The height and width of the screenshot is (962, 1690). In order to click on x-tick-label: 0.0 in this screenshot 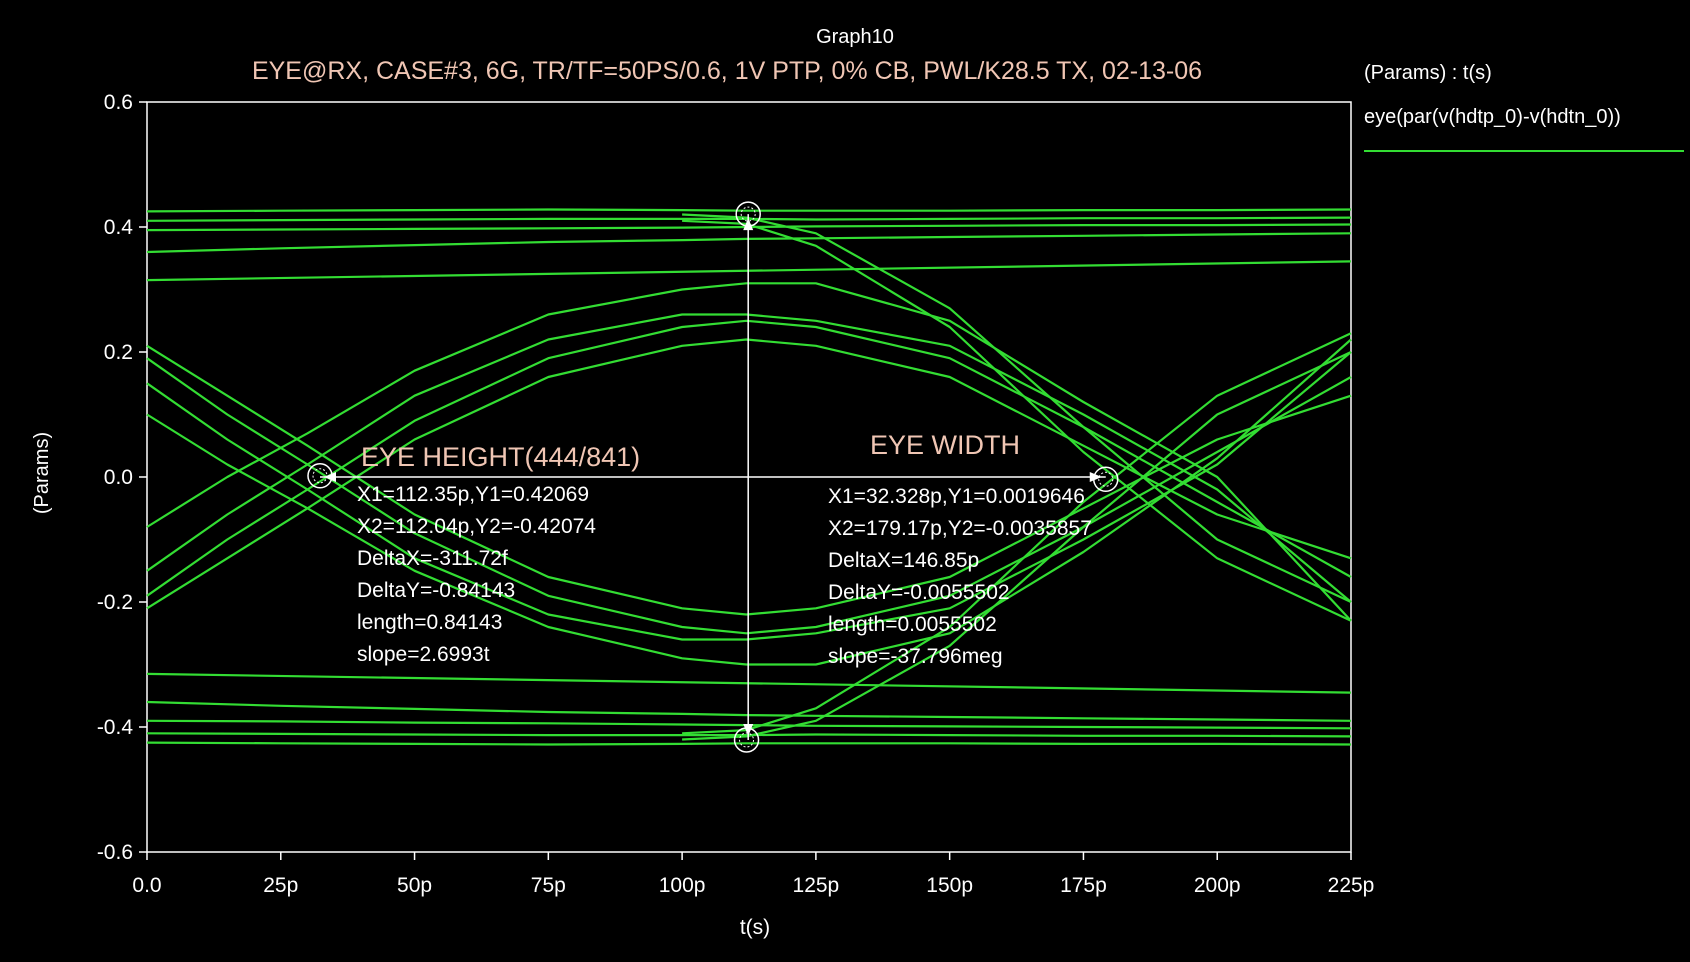, I will do `click(146, 885)`.